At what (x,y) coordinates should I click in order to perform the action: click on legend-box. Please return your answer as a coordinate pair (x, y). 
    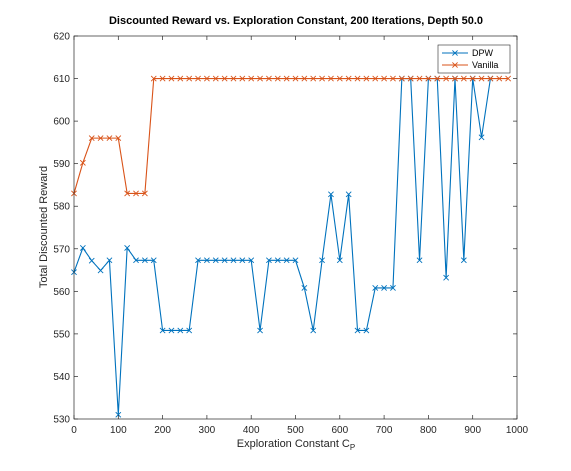
    Looking at the image, I should click on (474, 59).